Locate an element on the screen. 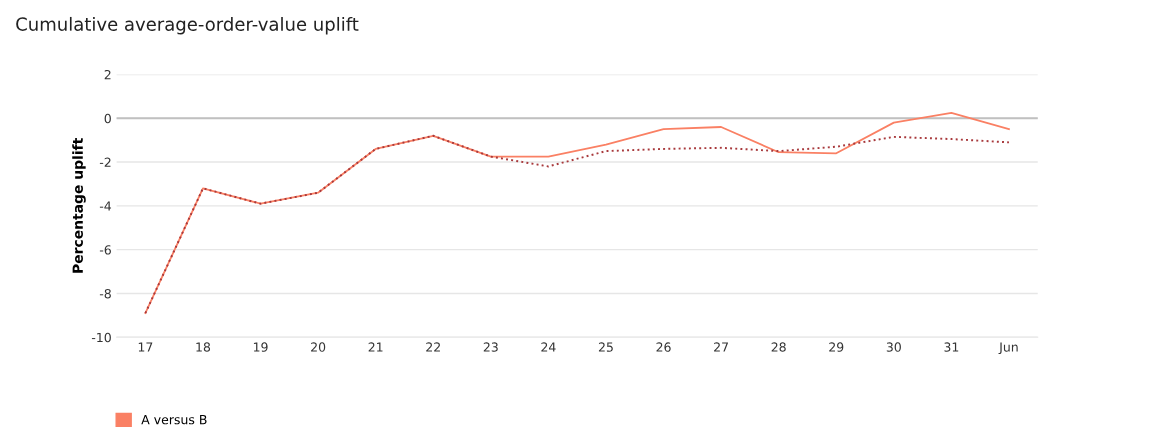 Image resolution: width=1166 pixels, height=438 pixels. x-tick-label: 18 is located at coordinates (203, 347).